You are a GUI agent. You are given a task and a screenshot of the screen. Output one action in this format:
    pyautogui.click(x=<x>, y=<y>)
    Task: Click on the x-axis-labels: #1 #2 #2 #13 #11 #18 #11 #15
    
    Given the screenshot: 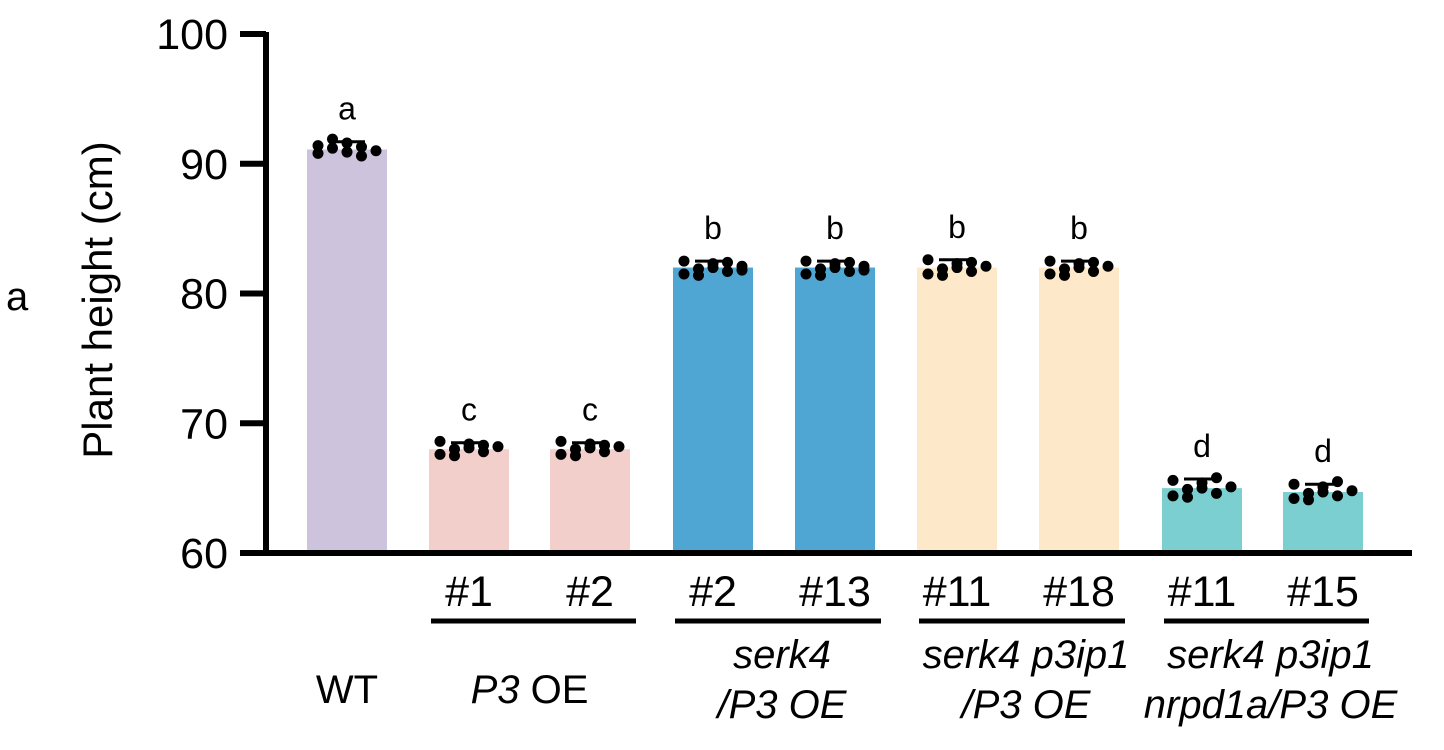 What is the action you would take?
    pyautogui.click(x=902, y=592)
    